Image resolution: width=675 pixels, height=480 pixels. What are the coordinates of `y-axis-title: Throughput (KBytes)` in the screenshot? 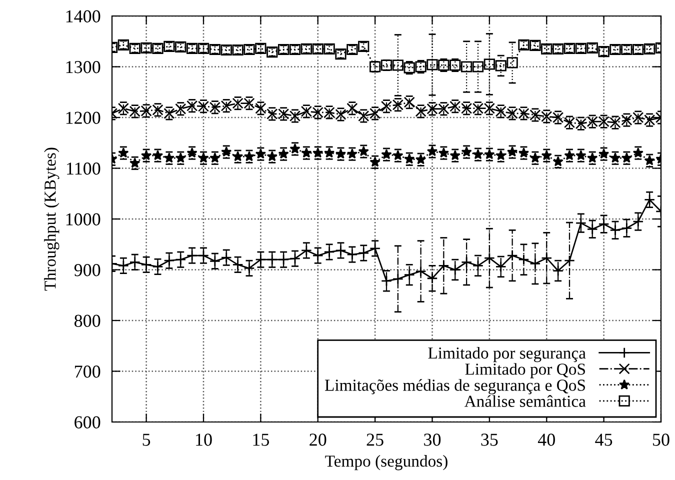 It's located at (52, 219).